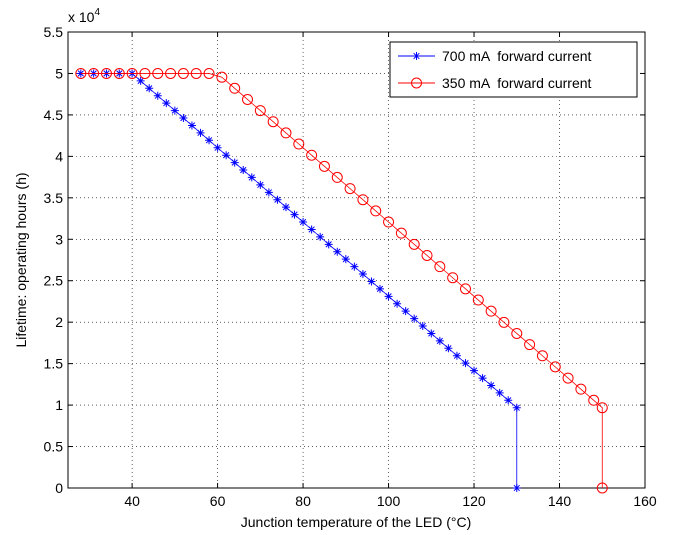 The width and height of the screenshot is (687, 535). I want to click on x-tick-label: 120, so click(474, 501).